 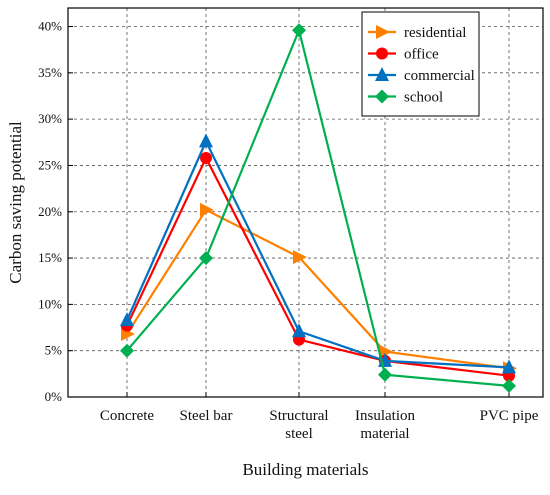 I want to click on x-tick-label: Structural steel, so click(x=298, y=425).